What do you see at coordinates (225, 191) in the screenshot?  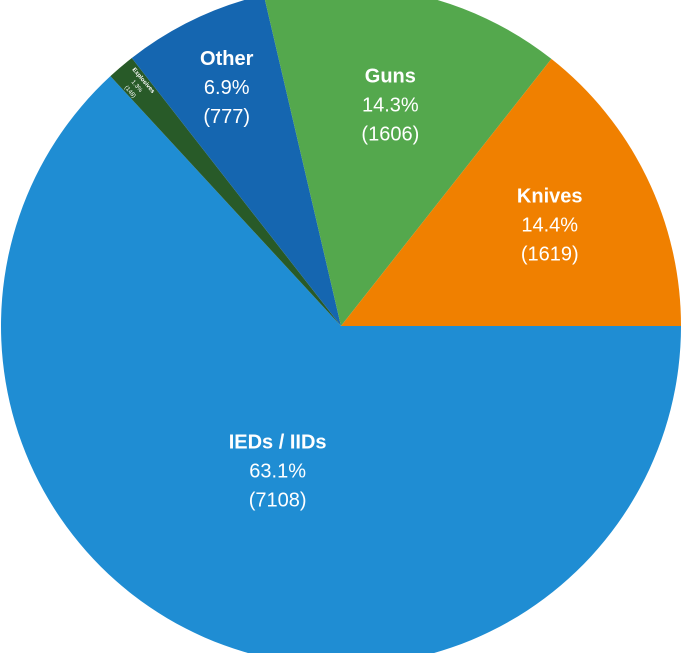 I see `pie-slice-explosives` at bounding box center [225, 191].